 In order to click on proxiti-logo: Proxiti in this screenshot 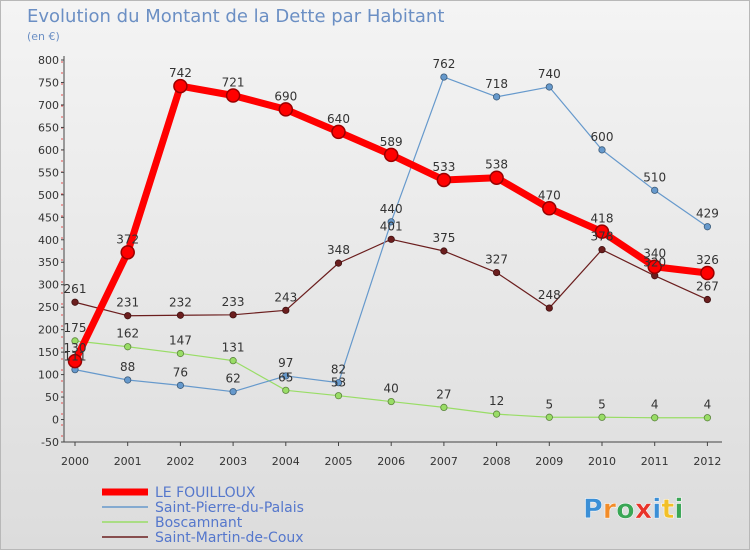, I will do `click(633, 510)`.